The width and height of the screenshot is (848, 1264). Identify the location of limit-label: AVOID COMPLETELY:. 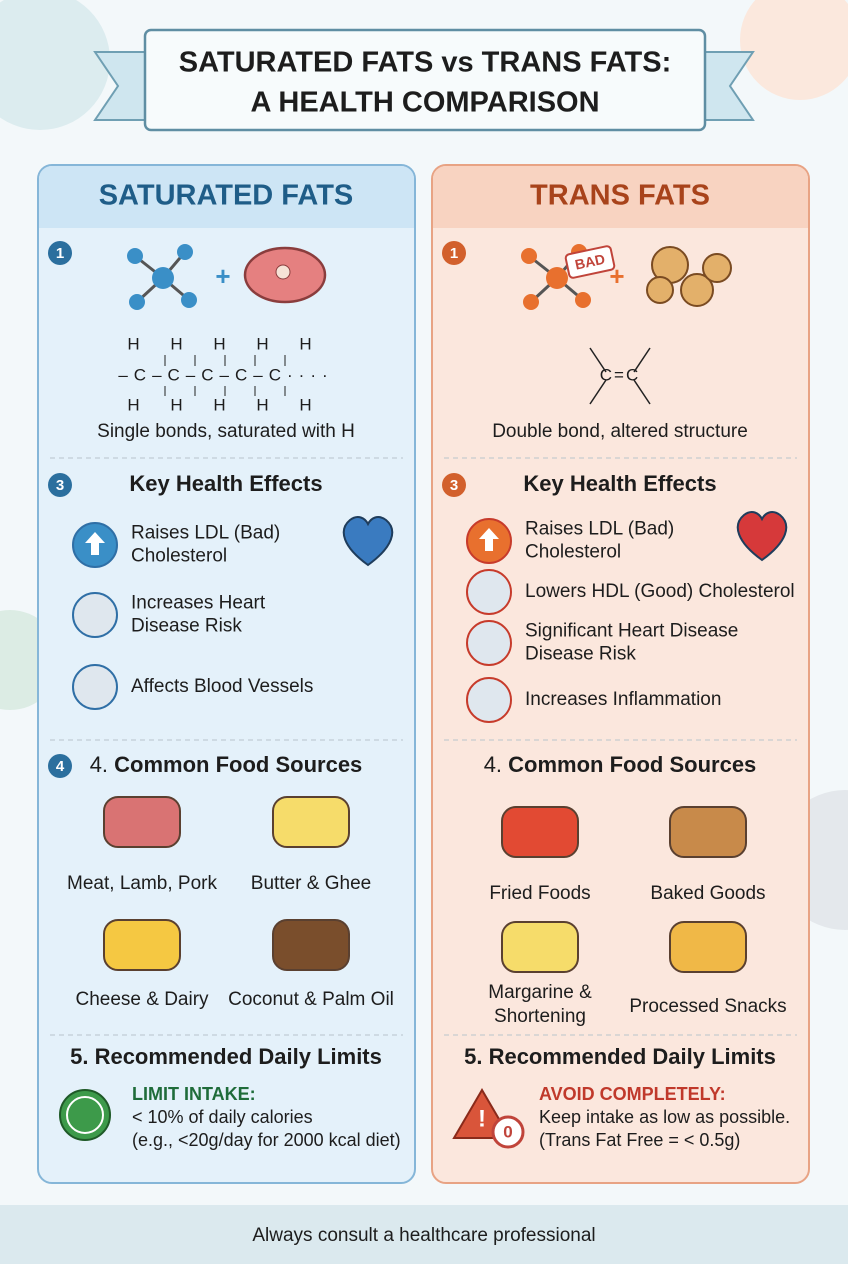
(632, 1094).